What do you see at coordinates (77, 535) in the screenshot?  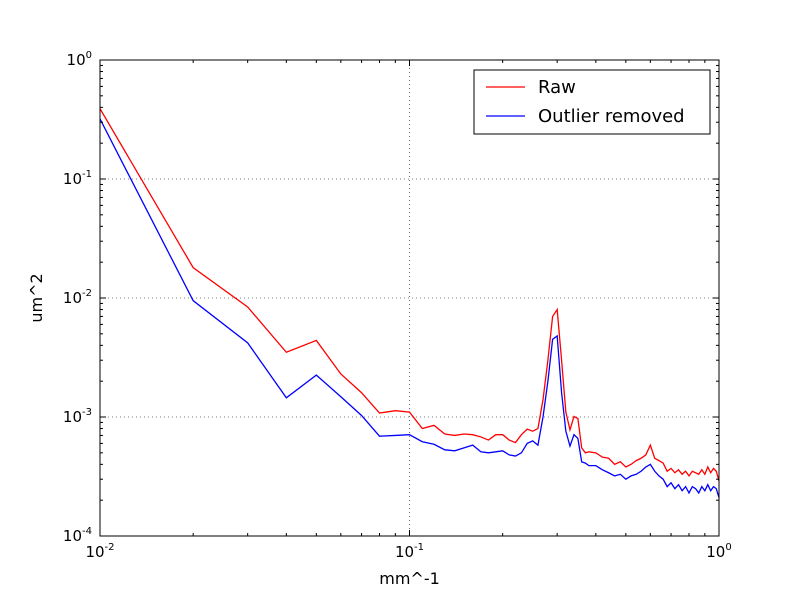 I see `y-tick-label: 10⁻⁴` at bounding box center [77, 535].